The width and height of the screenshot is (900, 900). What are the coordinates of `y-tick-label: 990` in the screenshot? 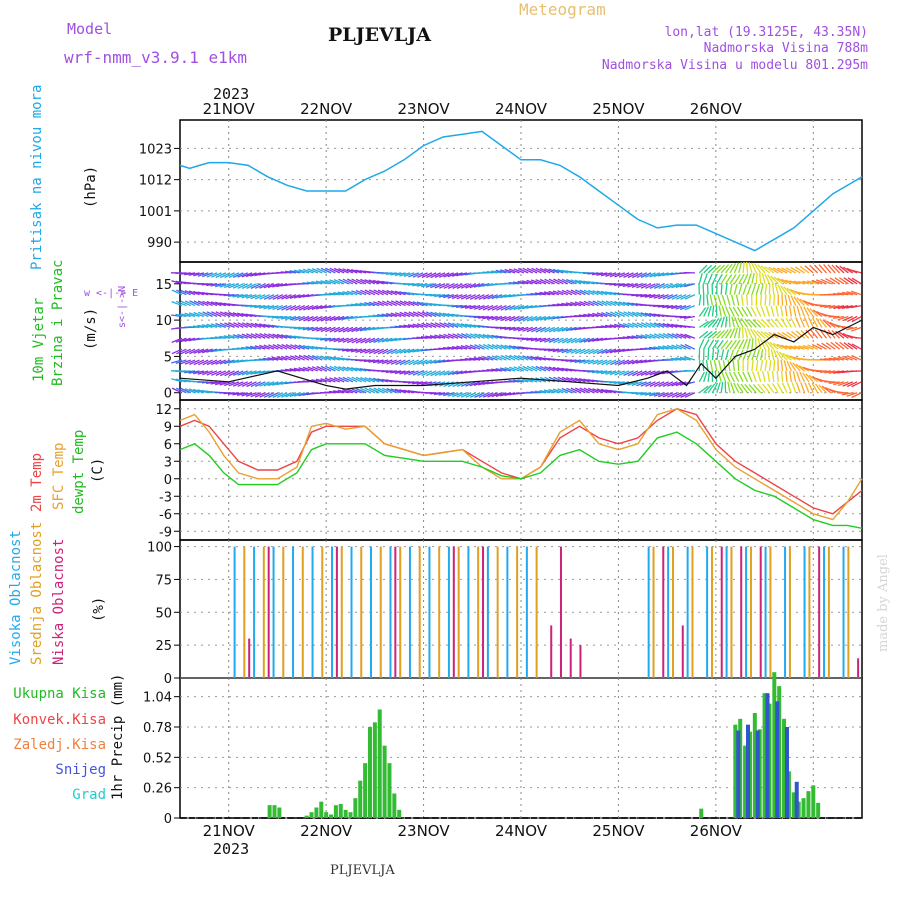 It's located at (159, 243).